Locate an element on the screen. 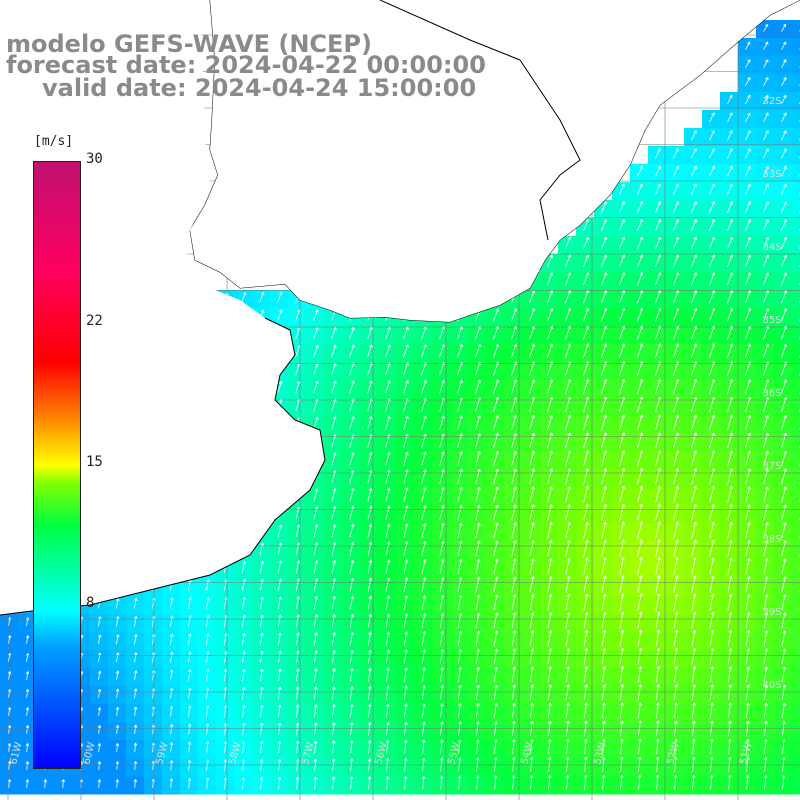 The height and width of the screenshot is (800, 800). forecast-date: forecast date: 2024-04-22 00:00:00 is located at coordinates (246, 65).